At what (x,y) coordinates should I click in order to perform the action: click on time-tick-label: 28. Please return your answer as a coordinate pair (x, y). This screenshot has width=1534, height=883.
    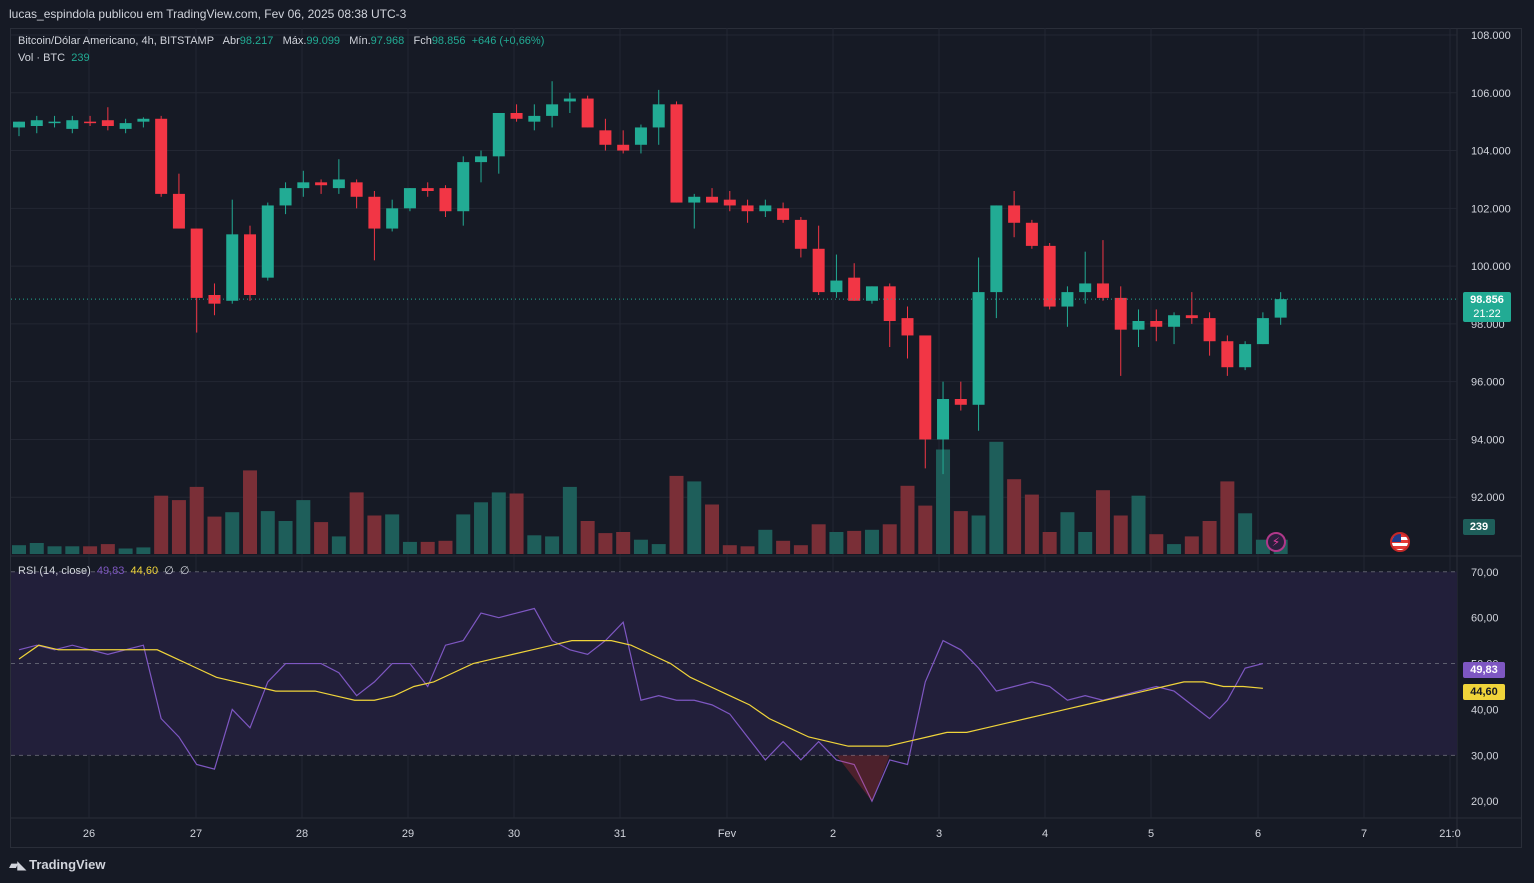
    Looking at the image, I should click on (302, 834).